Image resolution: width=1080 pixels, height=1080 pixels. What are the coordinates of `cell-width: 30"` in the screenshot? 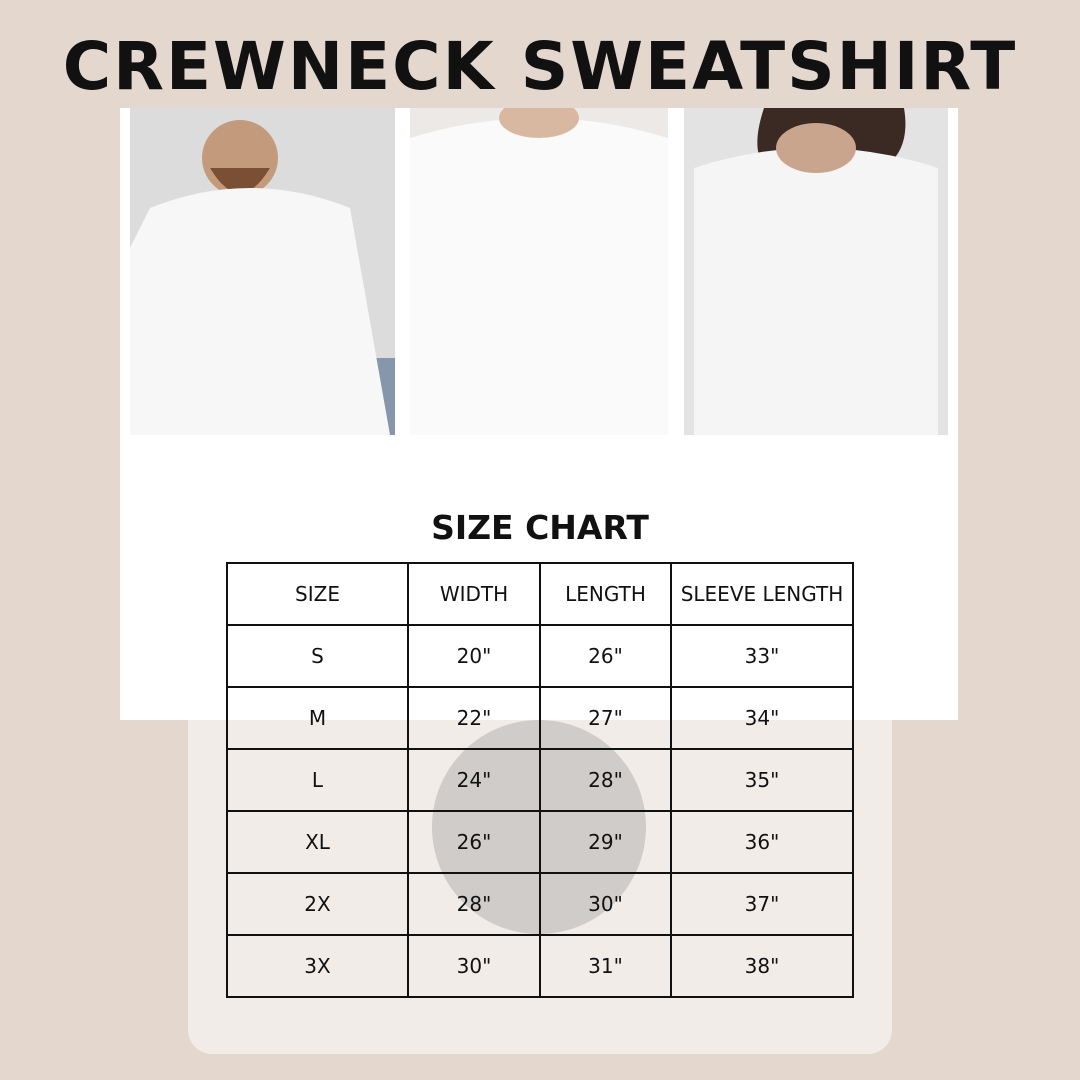 It's located at (474, 966).